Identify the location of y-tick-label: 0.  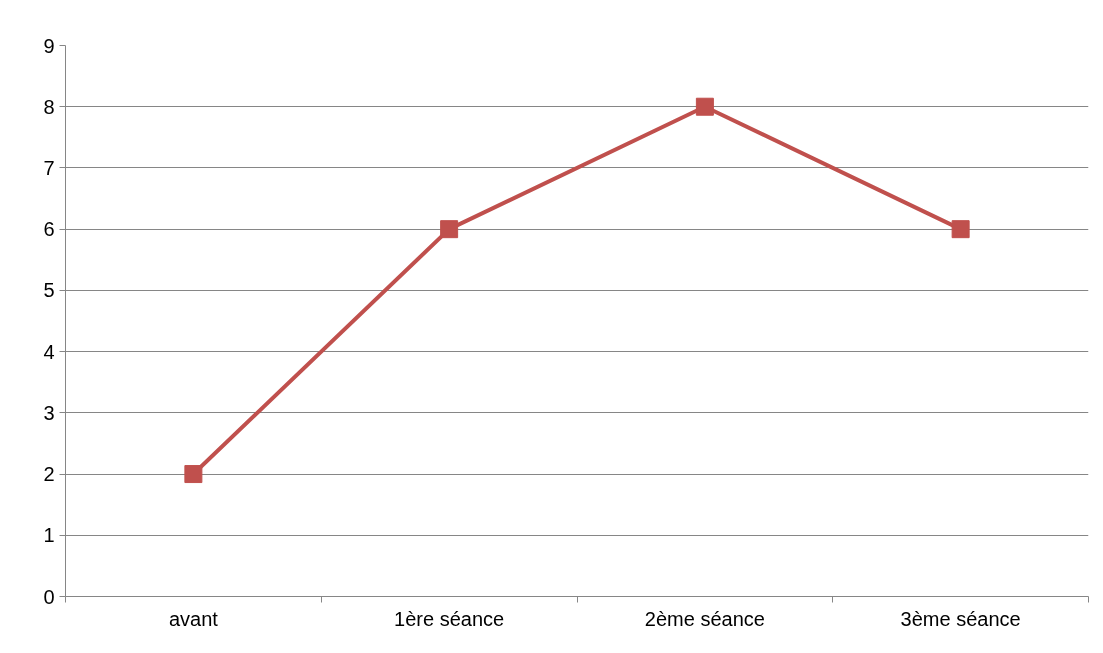
(49, 596).